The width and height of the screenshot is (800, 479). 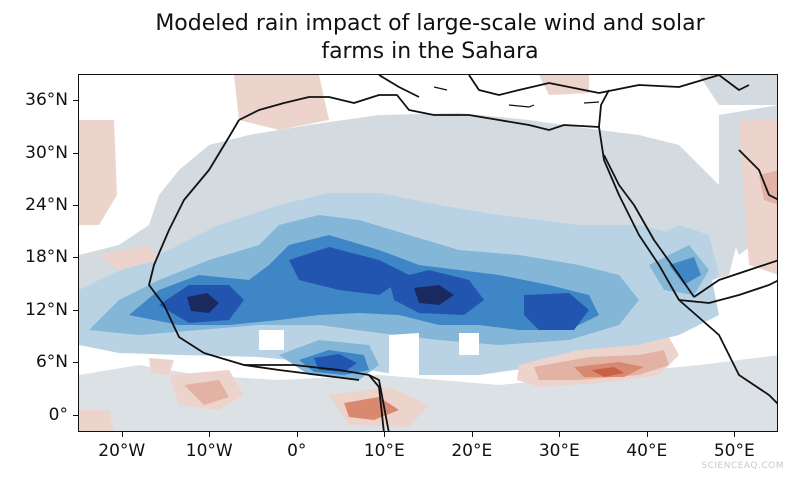 I want to click on x-tick-label: 10°E, so click(x=384, y=451).